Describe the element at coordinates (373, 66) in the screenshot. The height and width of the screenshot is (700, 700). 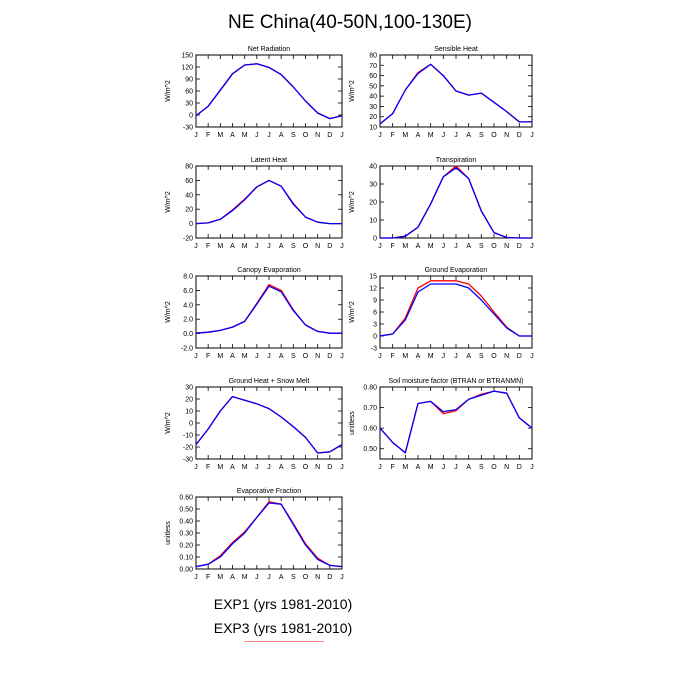
I see `y-tick-label: 70` at that location.